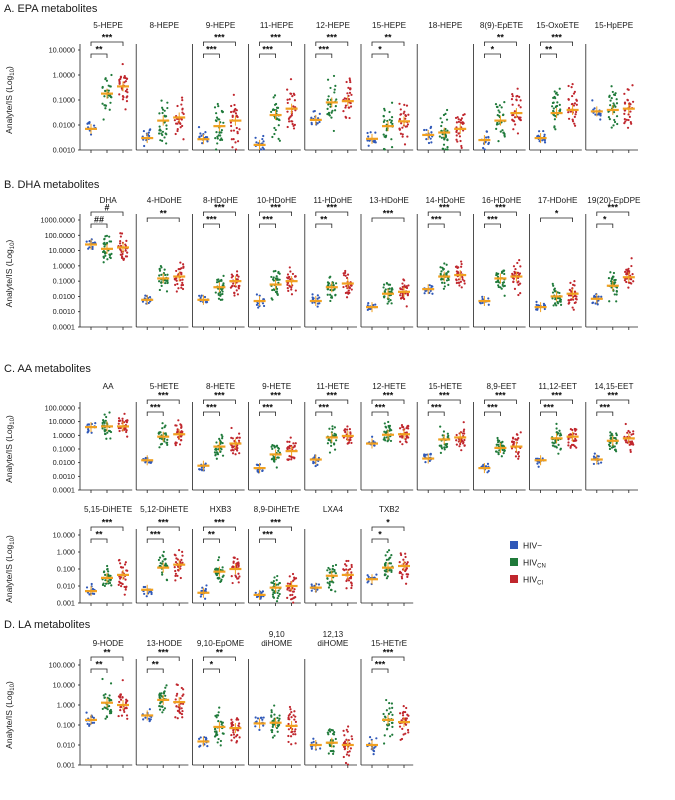 Image resolution: width=675 pixels, height=800 pixels. I want to click on panel-12-hete: 12-HETE******, so click(387, 437).